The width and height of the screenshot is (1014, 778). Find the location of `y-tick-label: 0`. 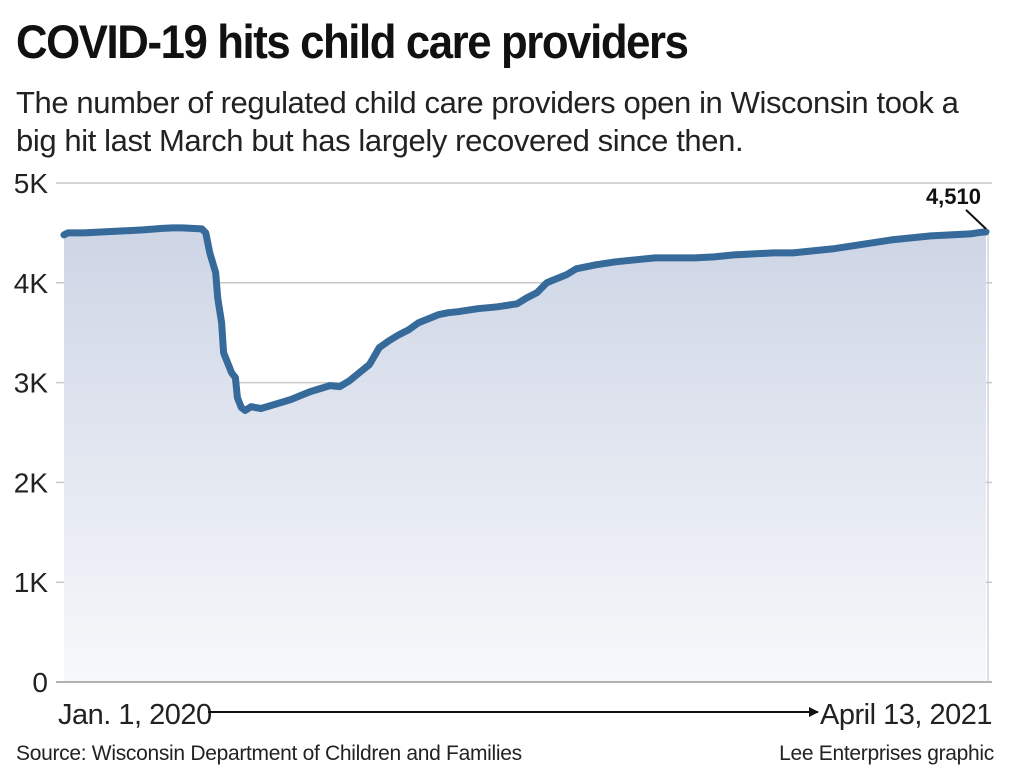

y-tick-label: 0 is located at coordinates (40, 682).